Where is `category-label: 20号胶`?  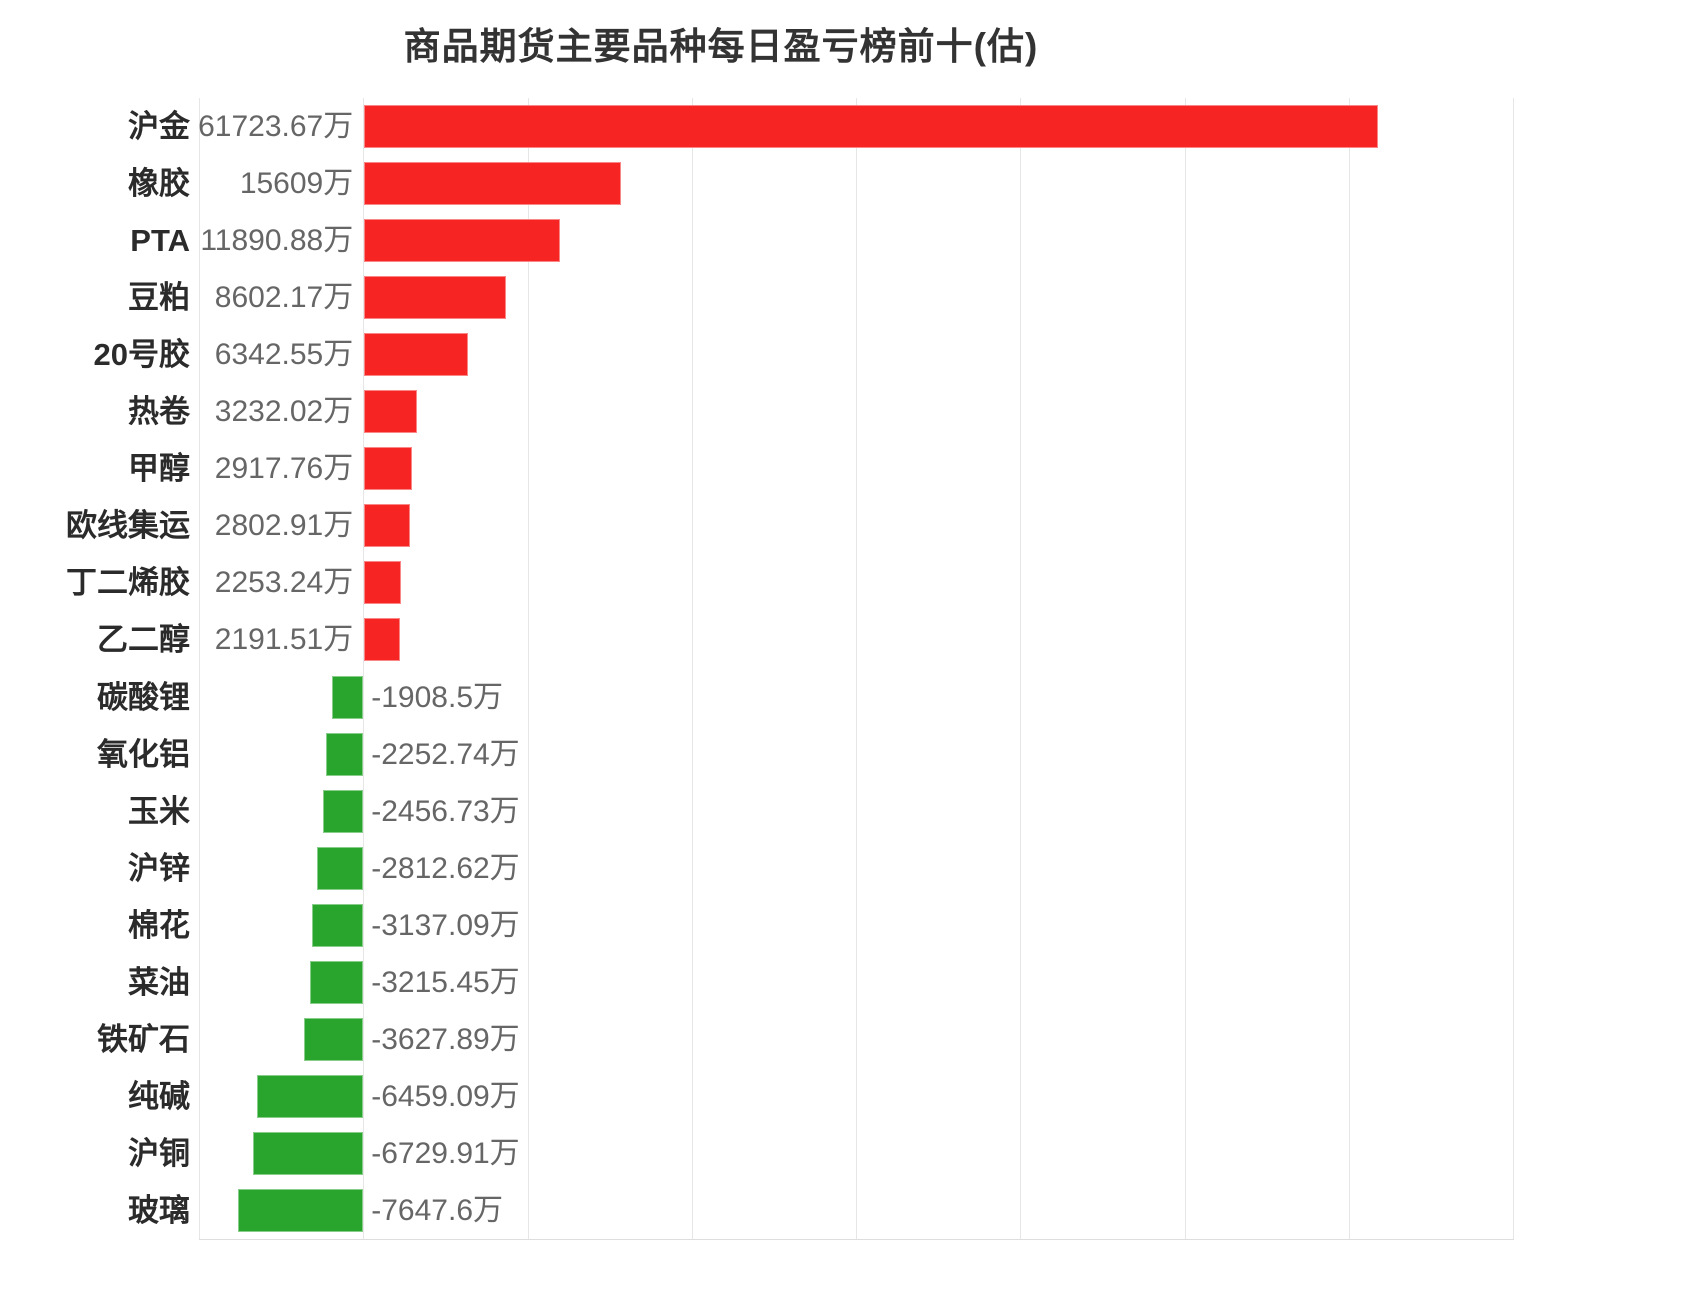
category-label: 20号胶 is located at coordinates (141, 355).